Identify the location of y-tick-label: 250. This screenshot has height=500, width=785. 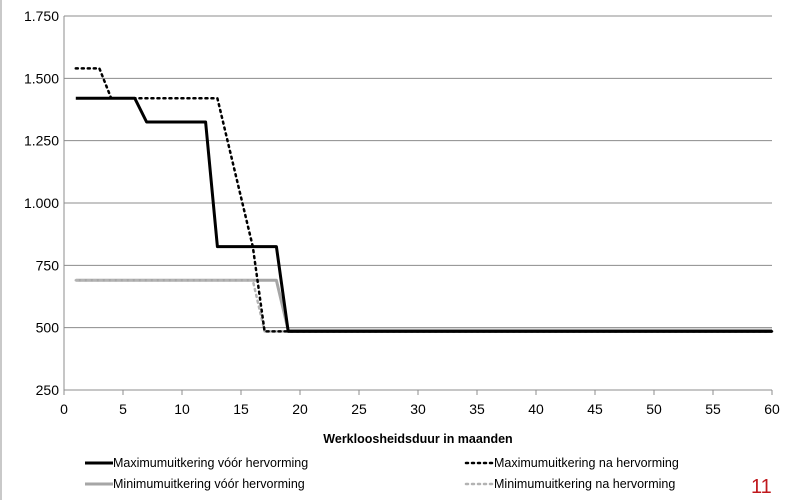
(48, 390).